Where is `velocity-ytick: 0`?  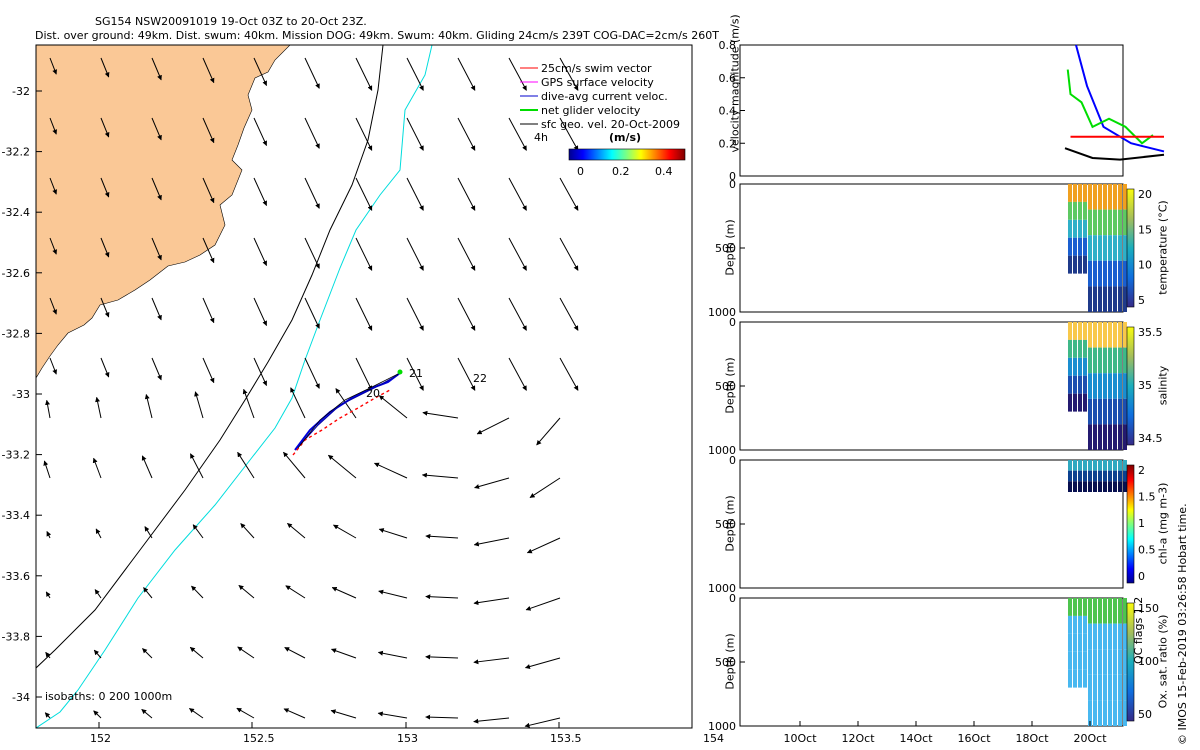 velocity-ytick: 0 is located at coordinates (732, 176).